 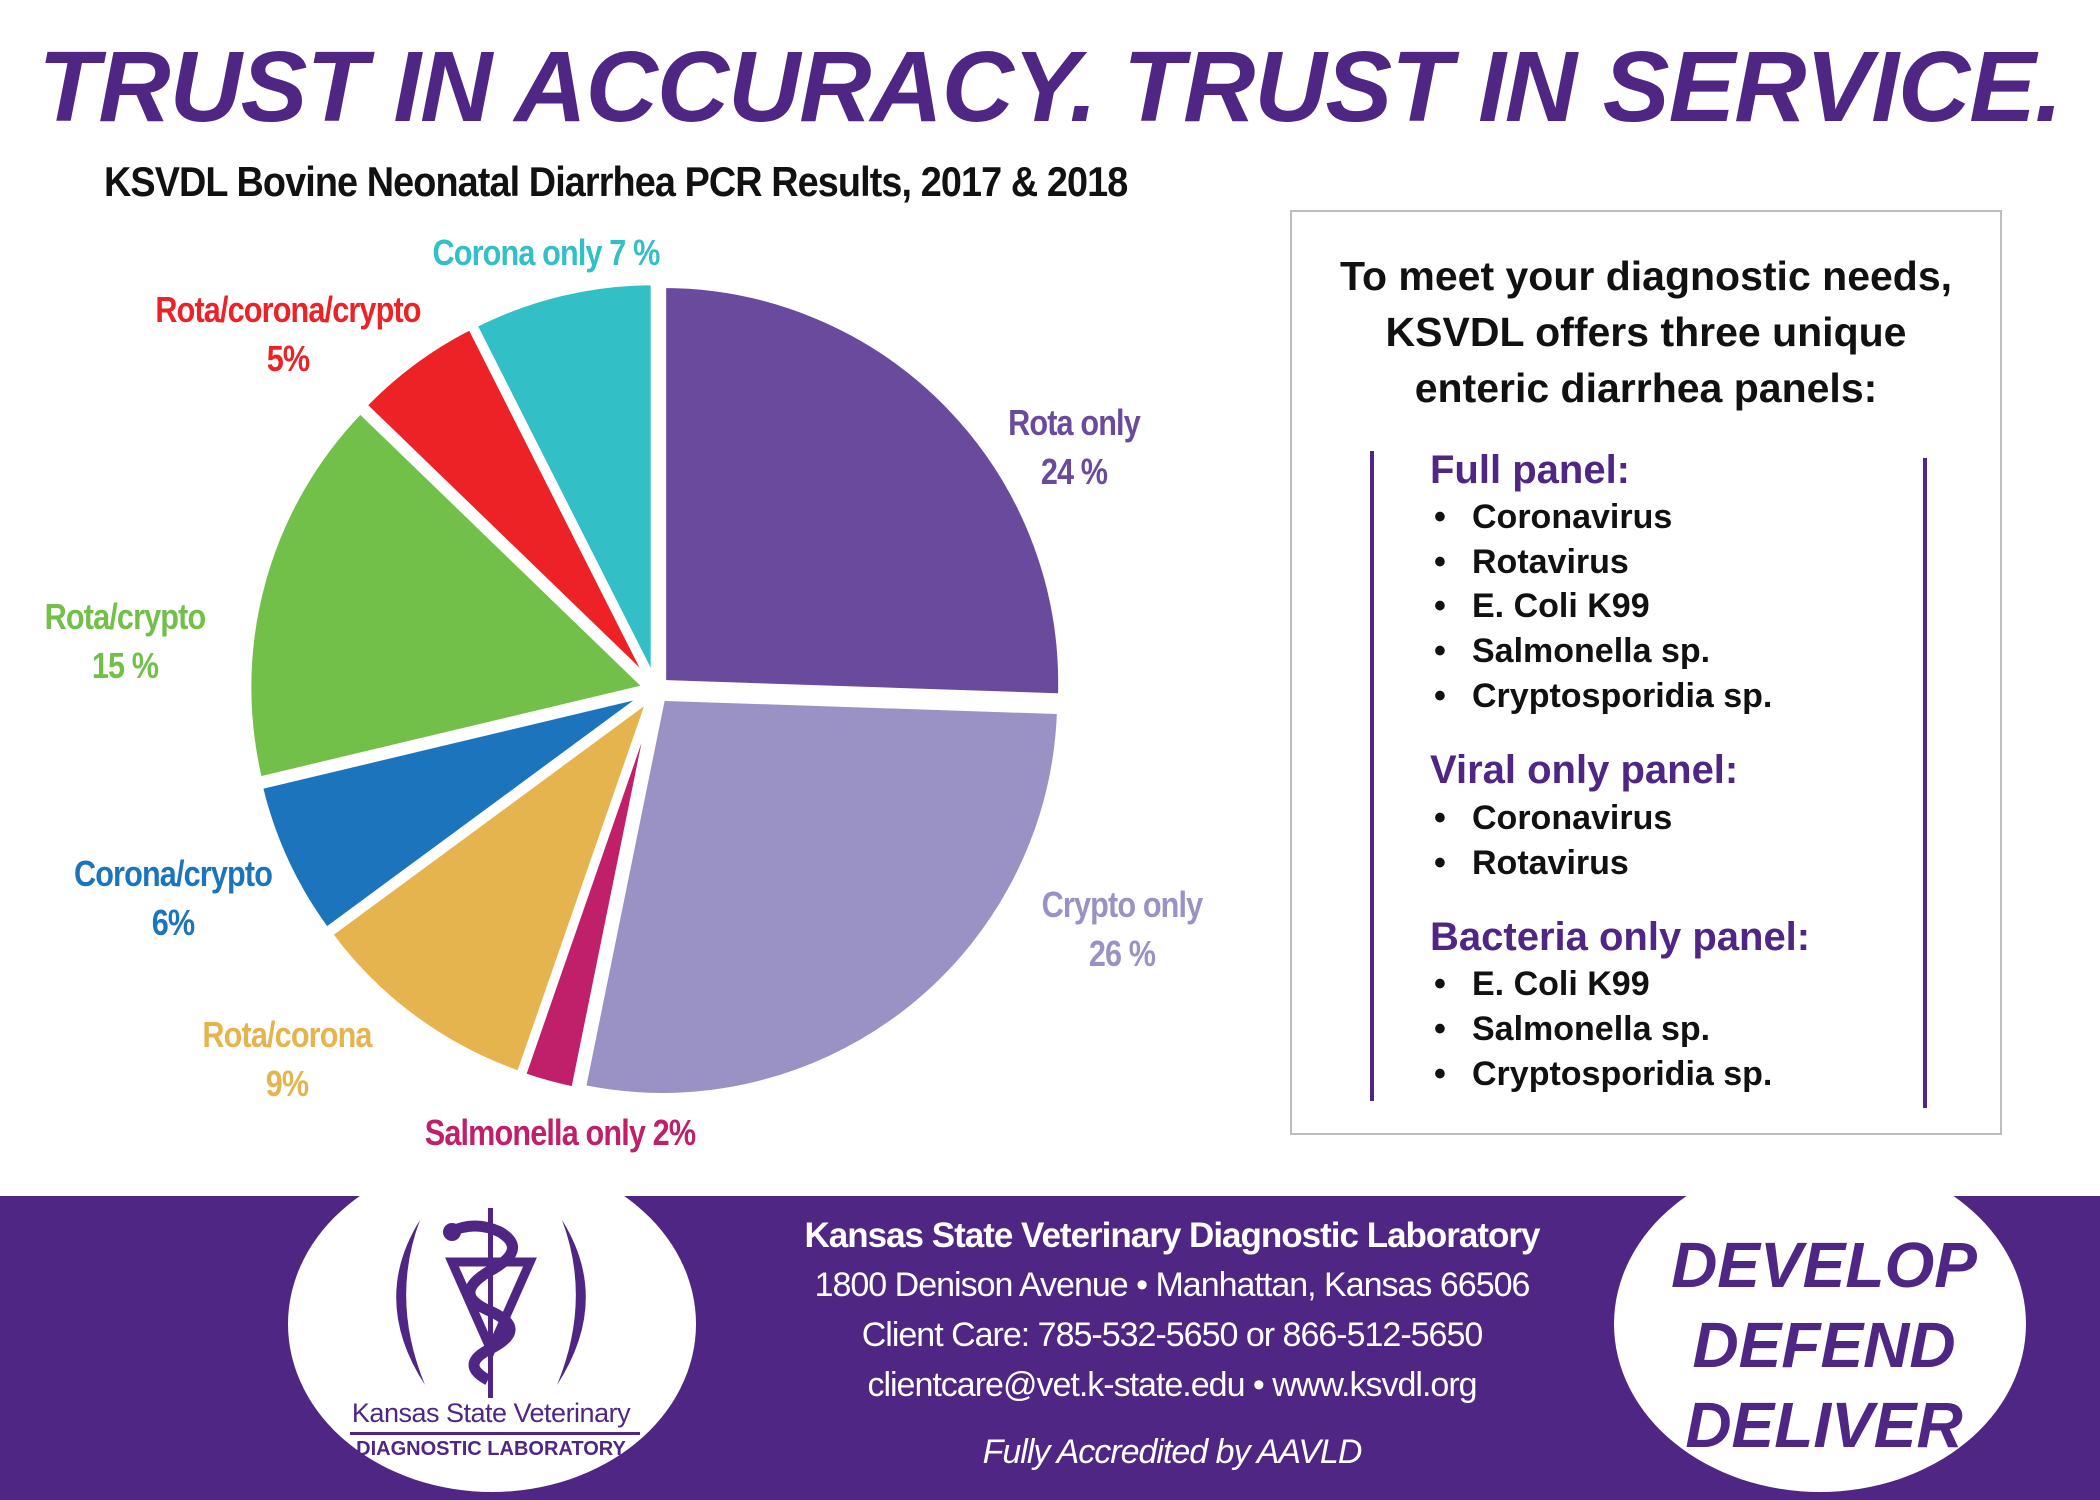 I want to click on label-name: Salmonella only 2%, so click(x=560, y=1132).